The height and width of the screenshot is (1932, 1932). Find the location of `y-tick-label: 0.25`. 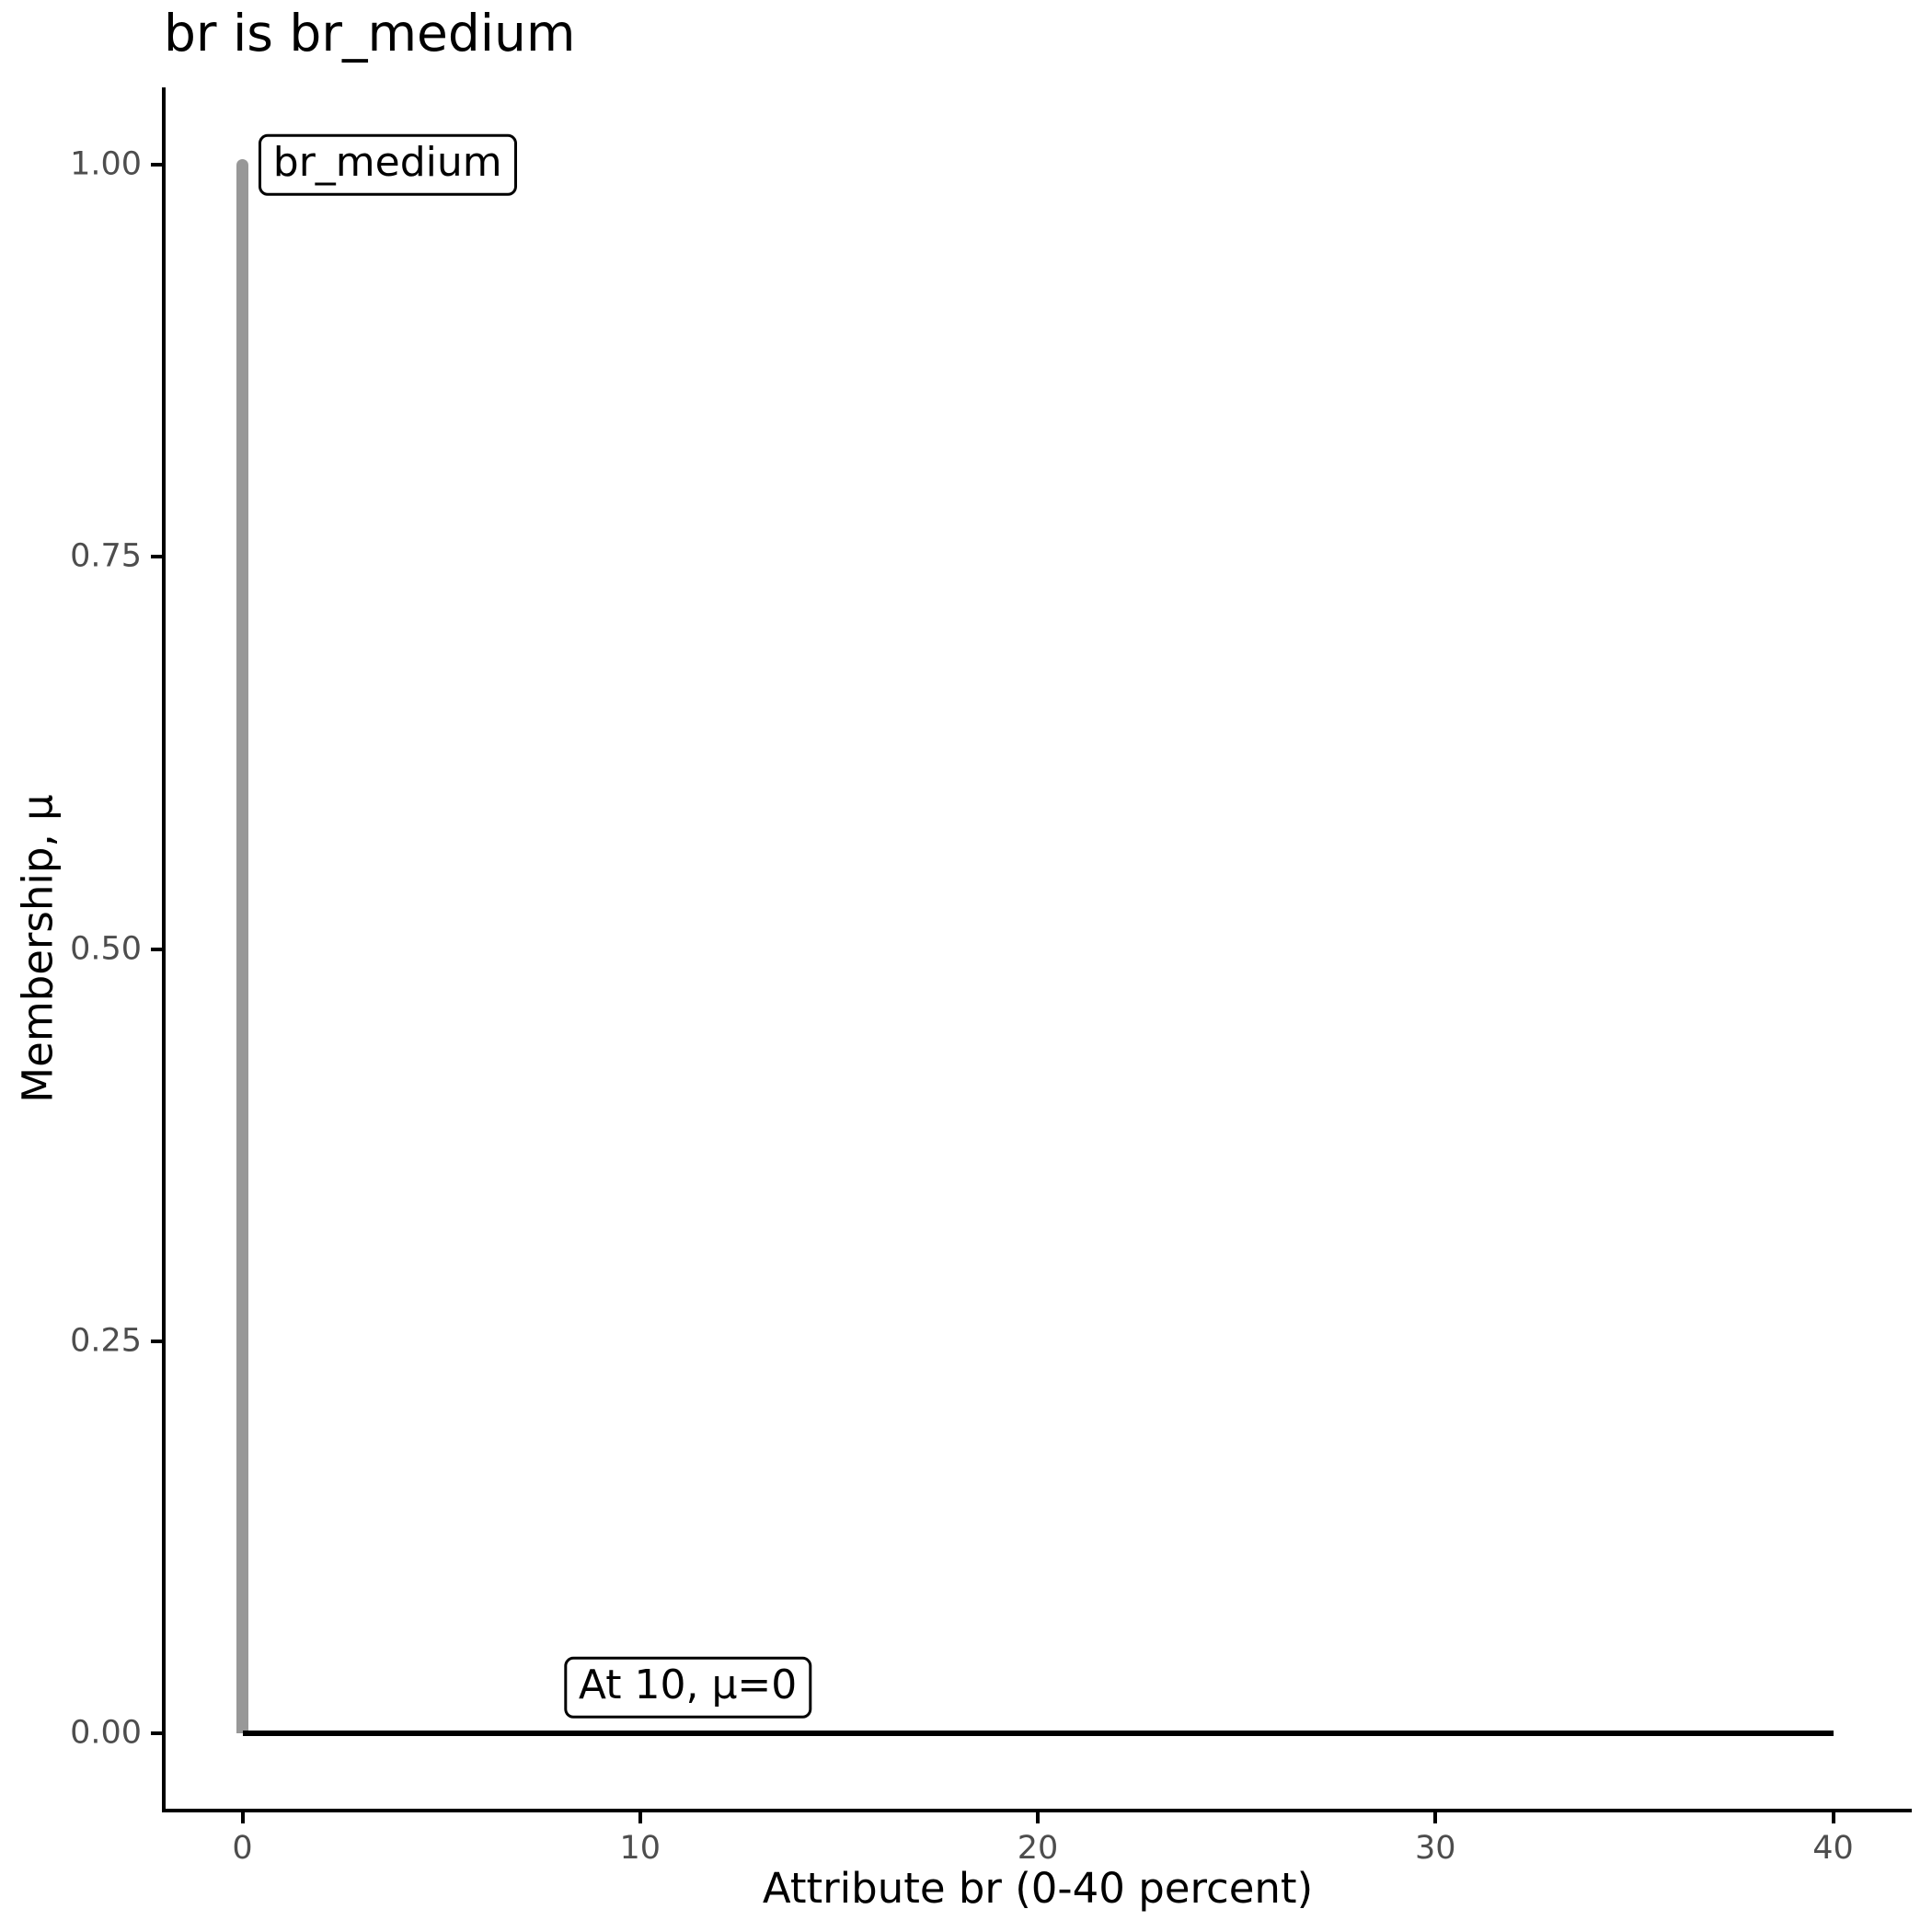

y-tick-label: 0.25 is located at coordinates (106, 1341).